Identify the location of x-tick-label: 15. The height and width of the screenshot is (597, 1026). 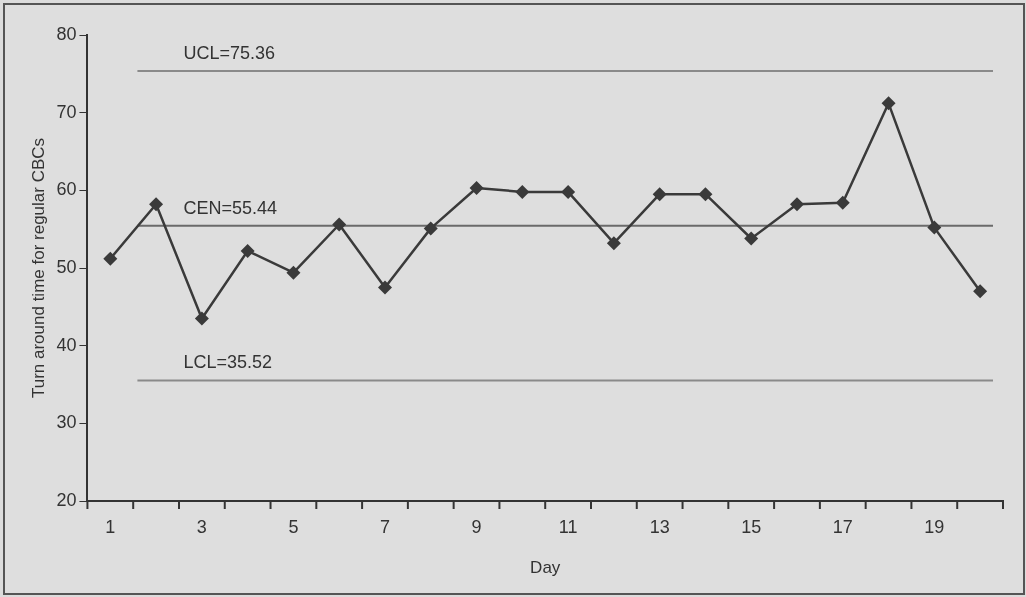
(751, 526).